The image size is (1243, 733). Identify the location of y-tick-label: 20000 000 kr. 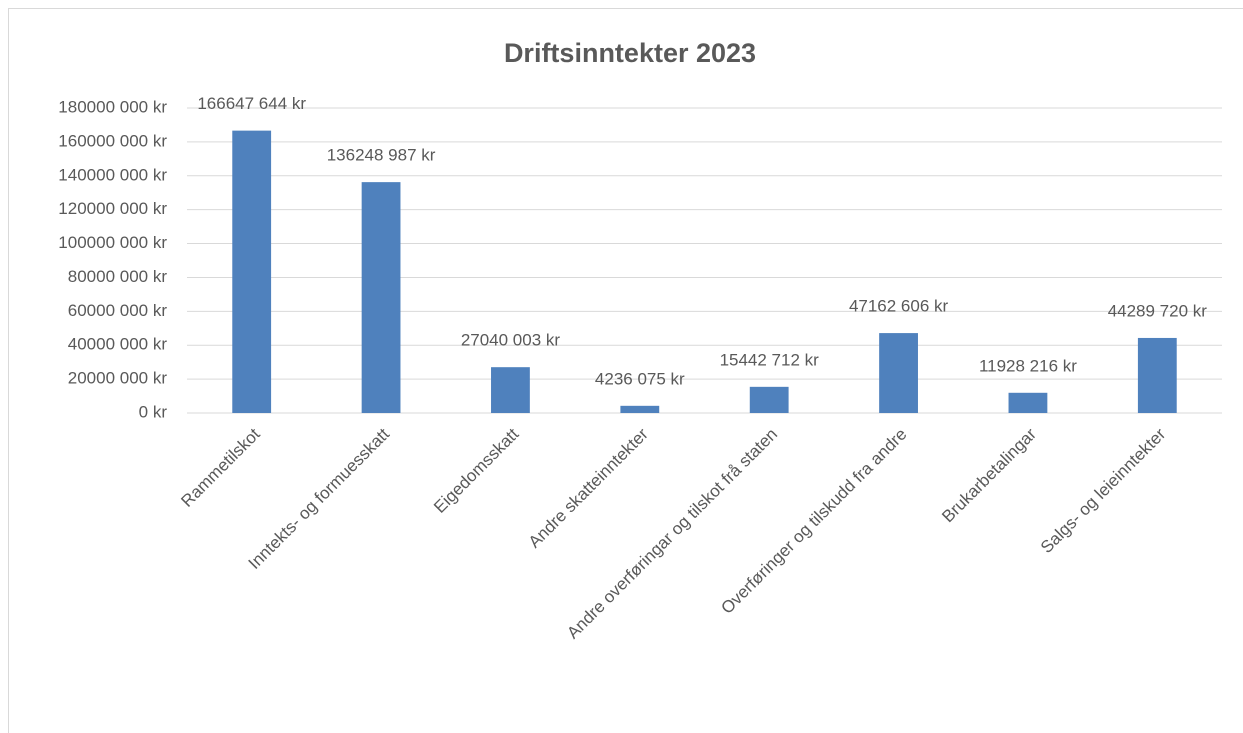
(118, 378).